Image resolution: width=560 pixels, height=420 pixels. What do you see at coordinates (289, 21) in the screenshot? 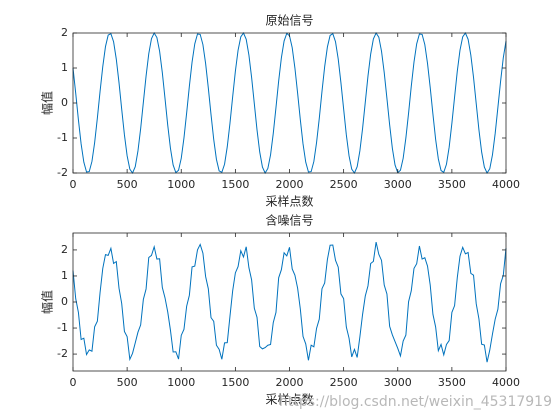
I see `chart-title: 原始信号` at bounding box center [289, 21].